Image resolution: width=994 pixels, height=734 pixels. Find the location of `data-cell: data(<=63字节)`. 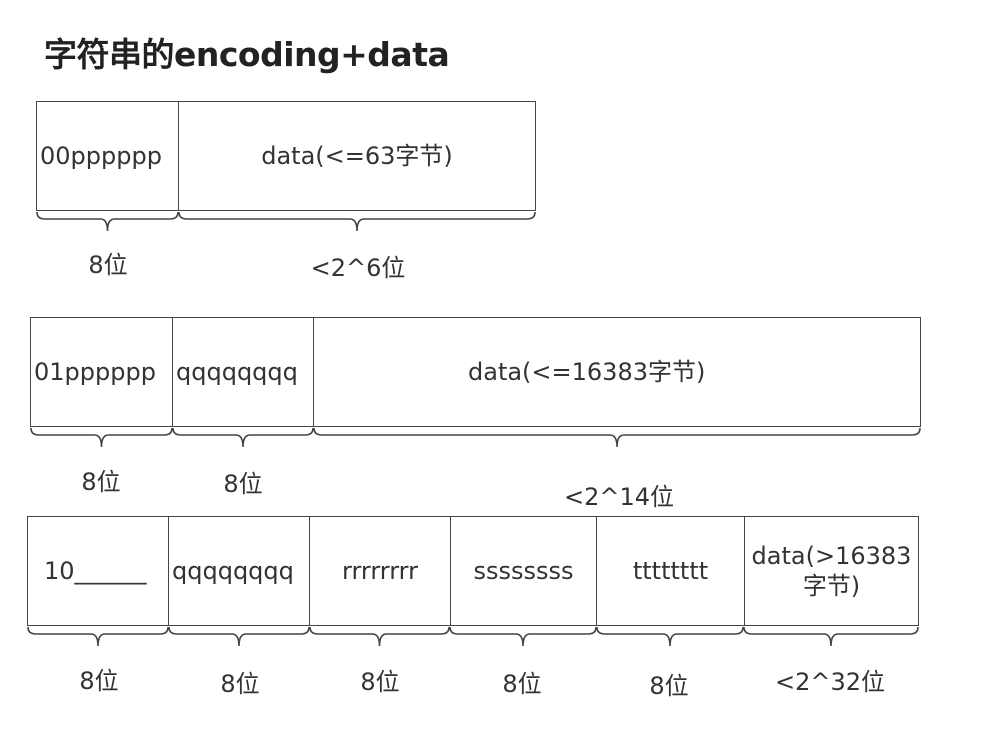

data-cell: data(<=63字节) is located at coordinates (357, 156).